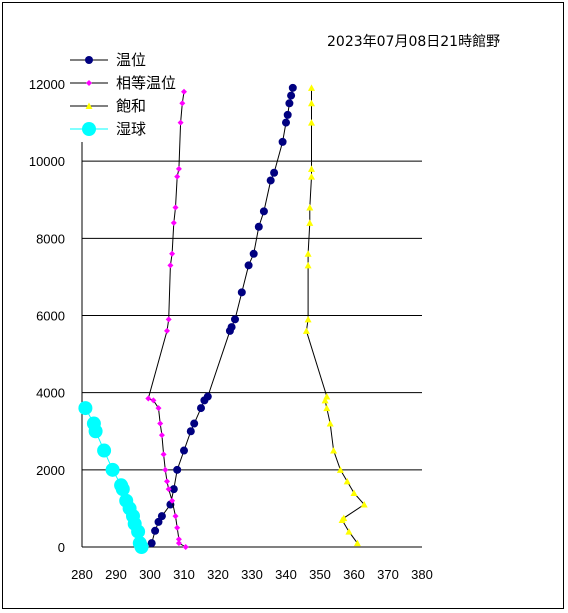  I want to click on legend-entry: 温位, so click(108, 60).